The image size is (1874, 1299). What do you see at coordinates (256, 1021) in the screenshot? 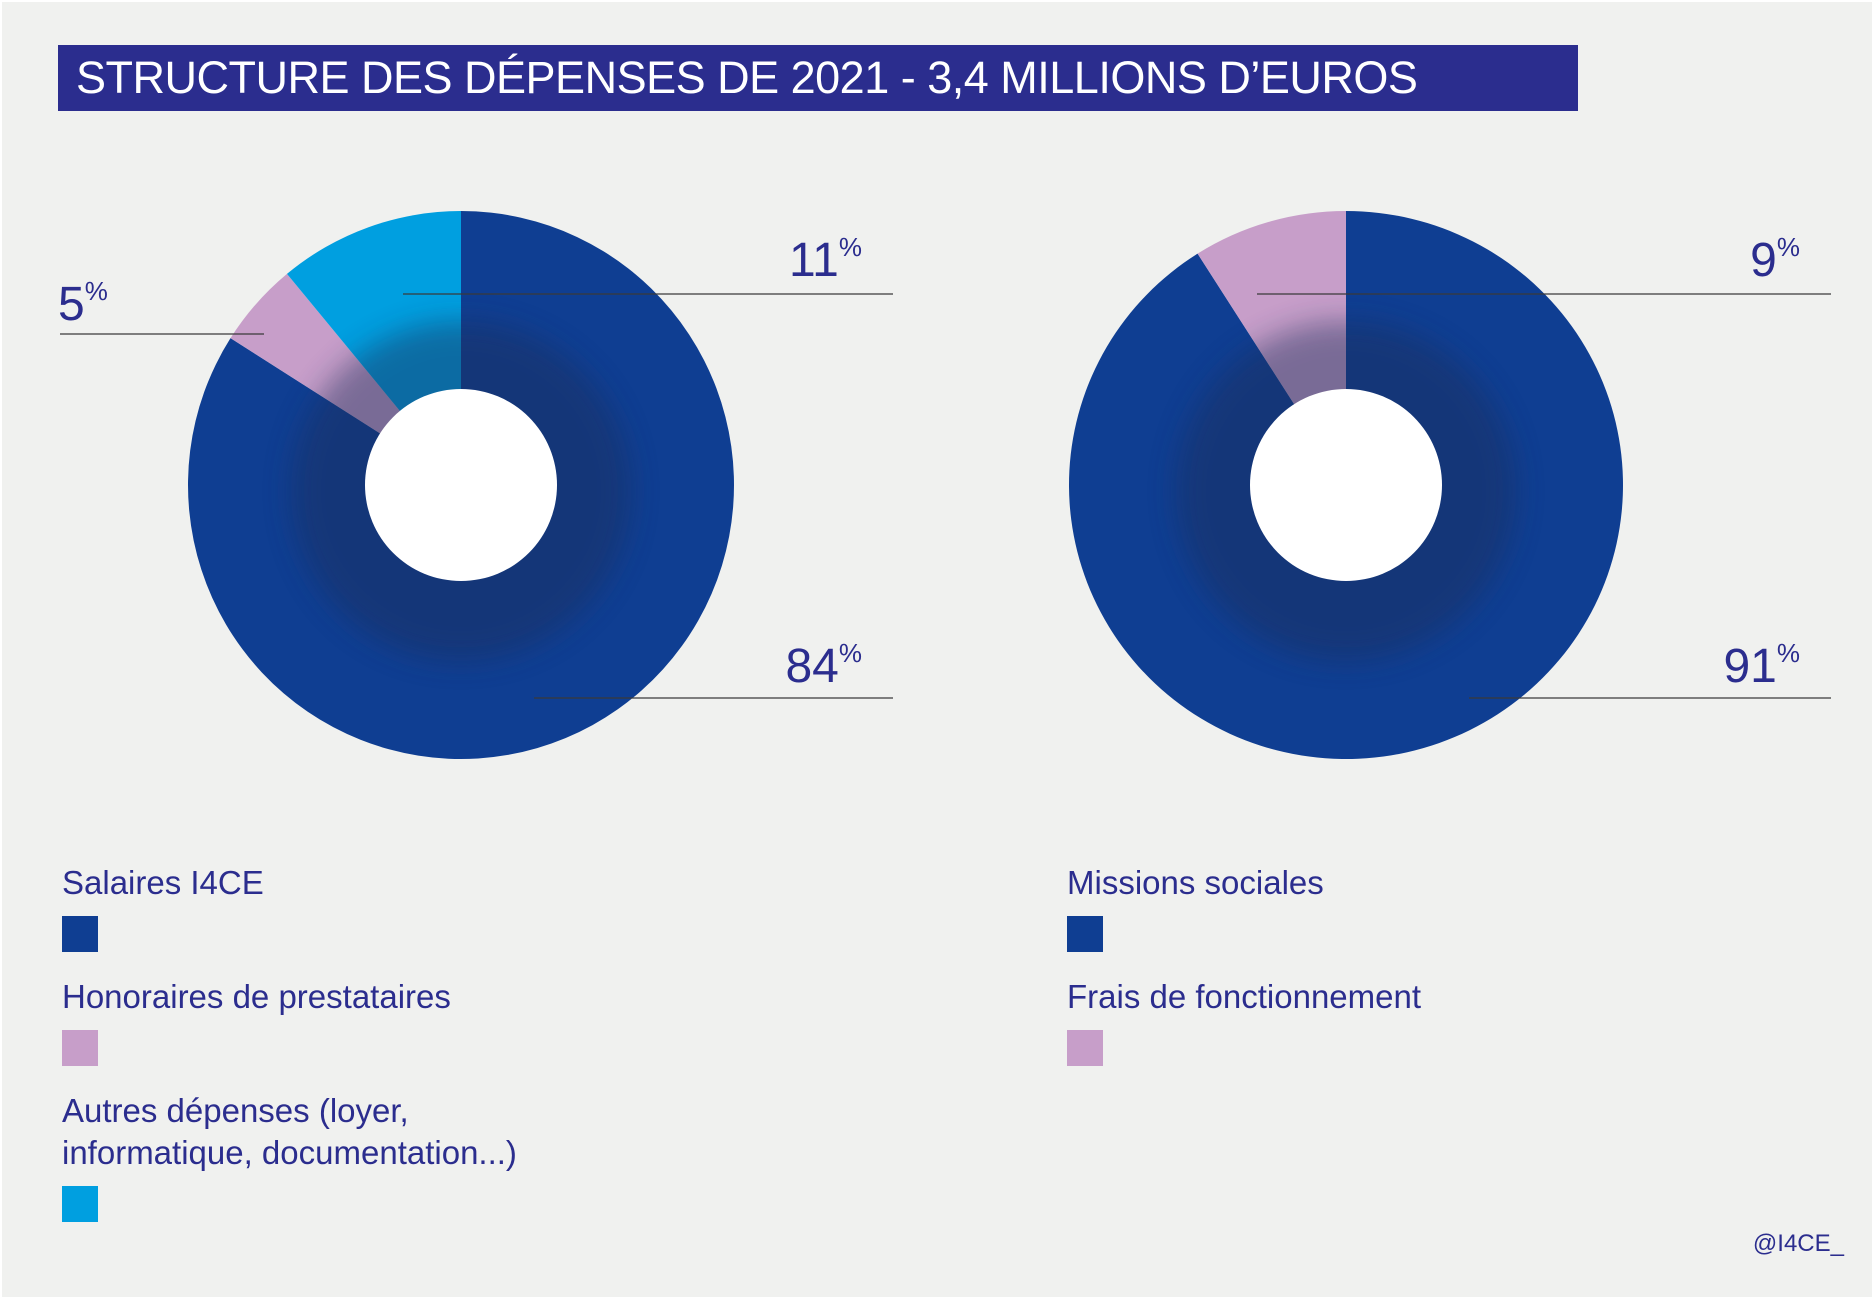
I see `legend-item: Honoraires de prestataires` at bounding box center [256, 1021].